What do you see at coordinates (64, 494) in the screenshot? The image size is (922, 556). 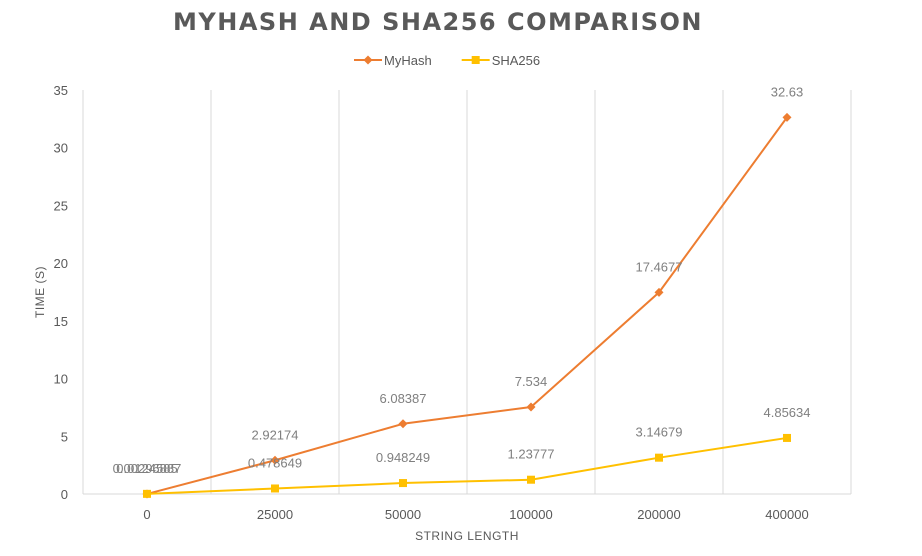 I see `y-tick-label: 0` at bounding box center [64, 494].